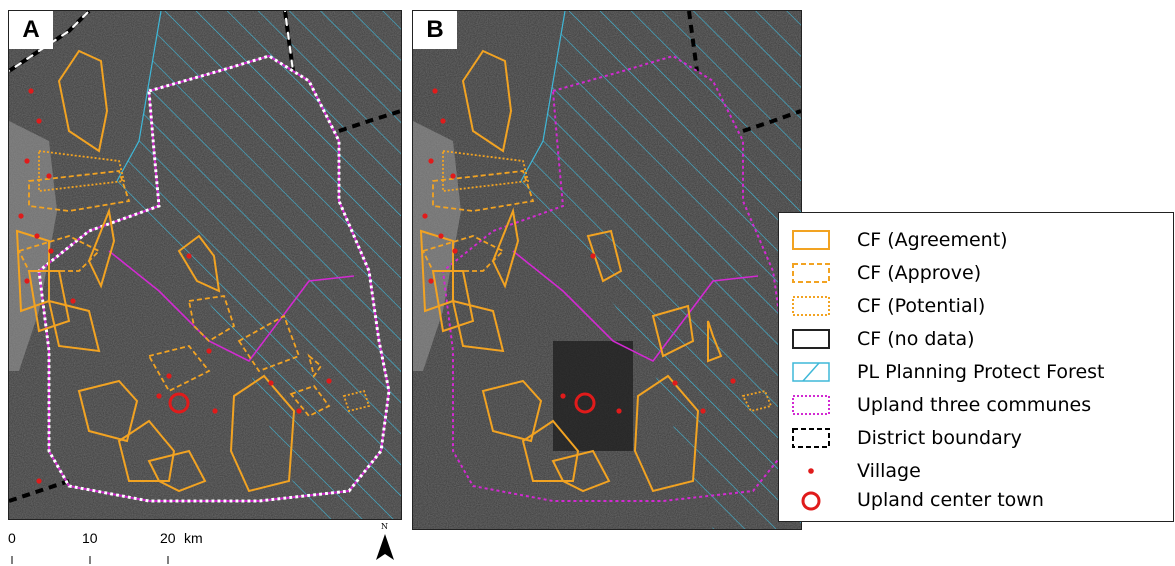  Describe the element at coordinates (179, 403) in the screenshot. I see `center-town-marker` at that location.